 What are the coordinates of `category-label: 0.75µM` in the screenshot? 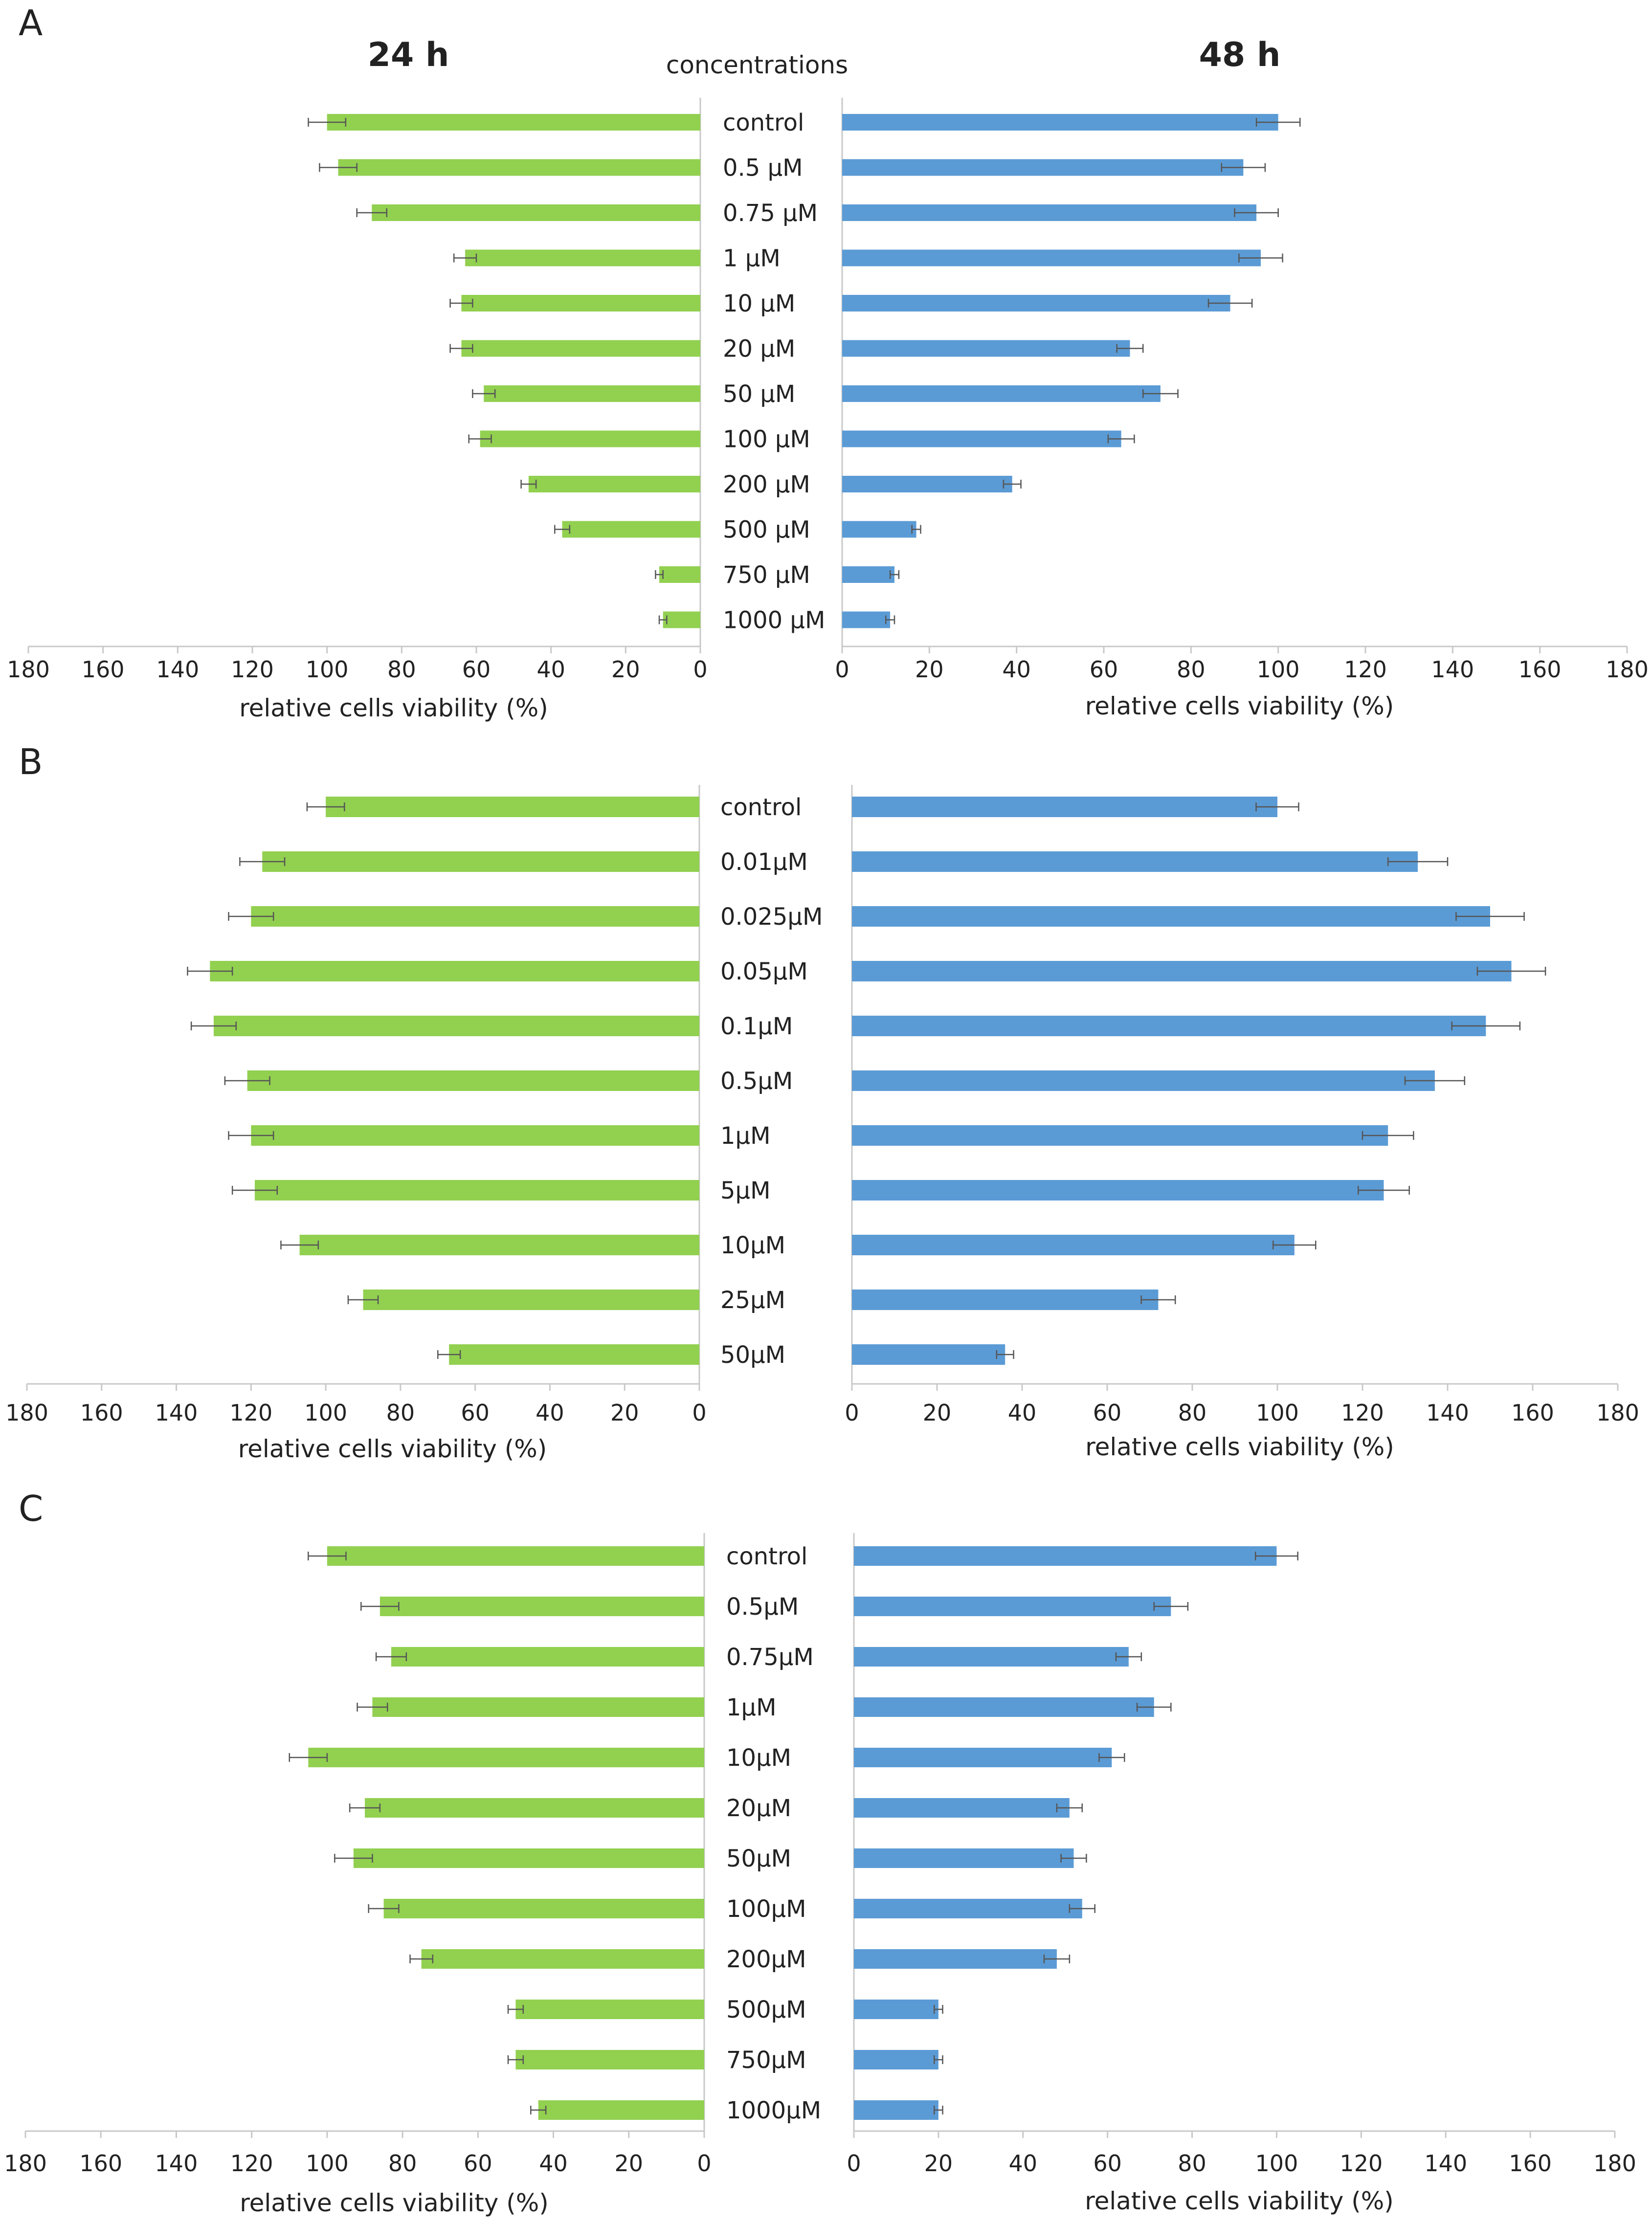 It's located at (770, 1657).